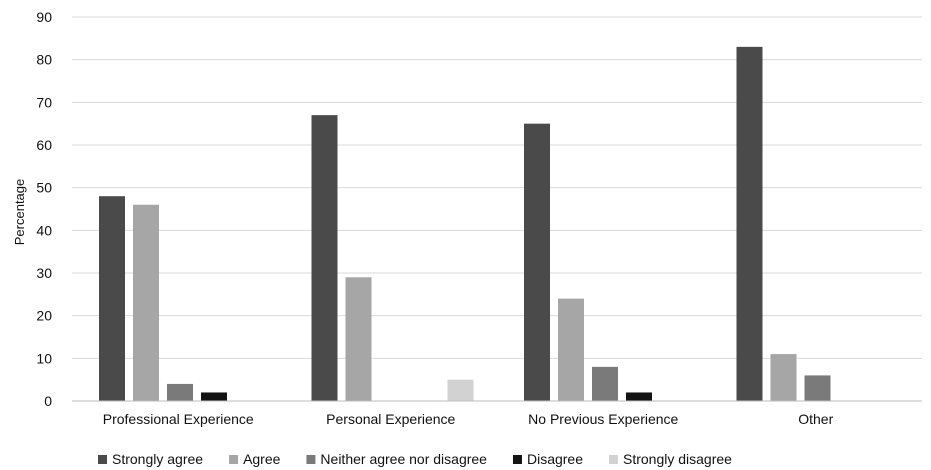 This screenshot has width=931, height=470. What do you see at coordinates (44, 316) in the screenshot?
I see `y-tick-label: 20` at bounding box center [44, 316].